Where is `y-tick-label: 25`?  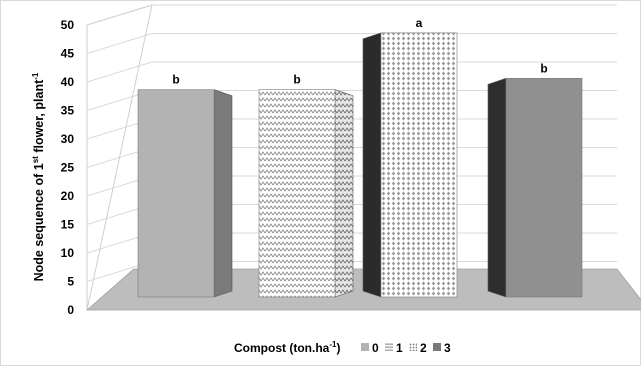 y-tick-label: 25 is located at coordinates (68, 168).